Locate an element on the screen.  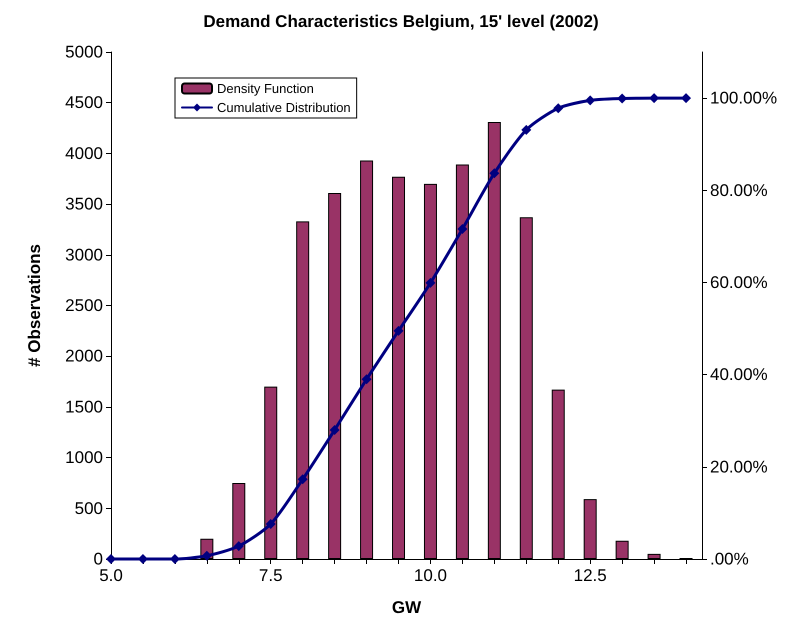
y2-tick-label: 60.00% is located at coordinates (739, 282).